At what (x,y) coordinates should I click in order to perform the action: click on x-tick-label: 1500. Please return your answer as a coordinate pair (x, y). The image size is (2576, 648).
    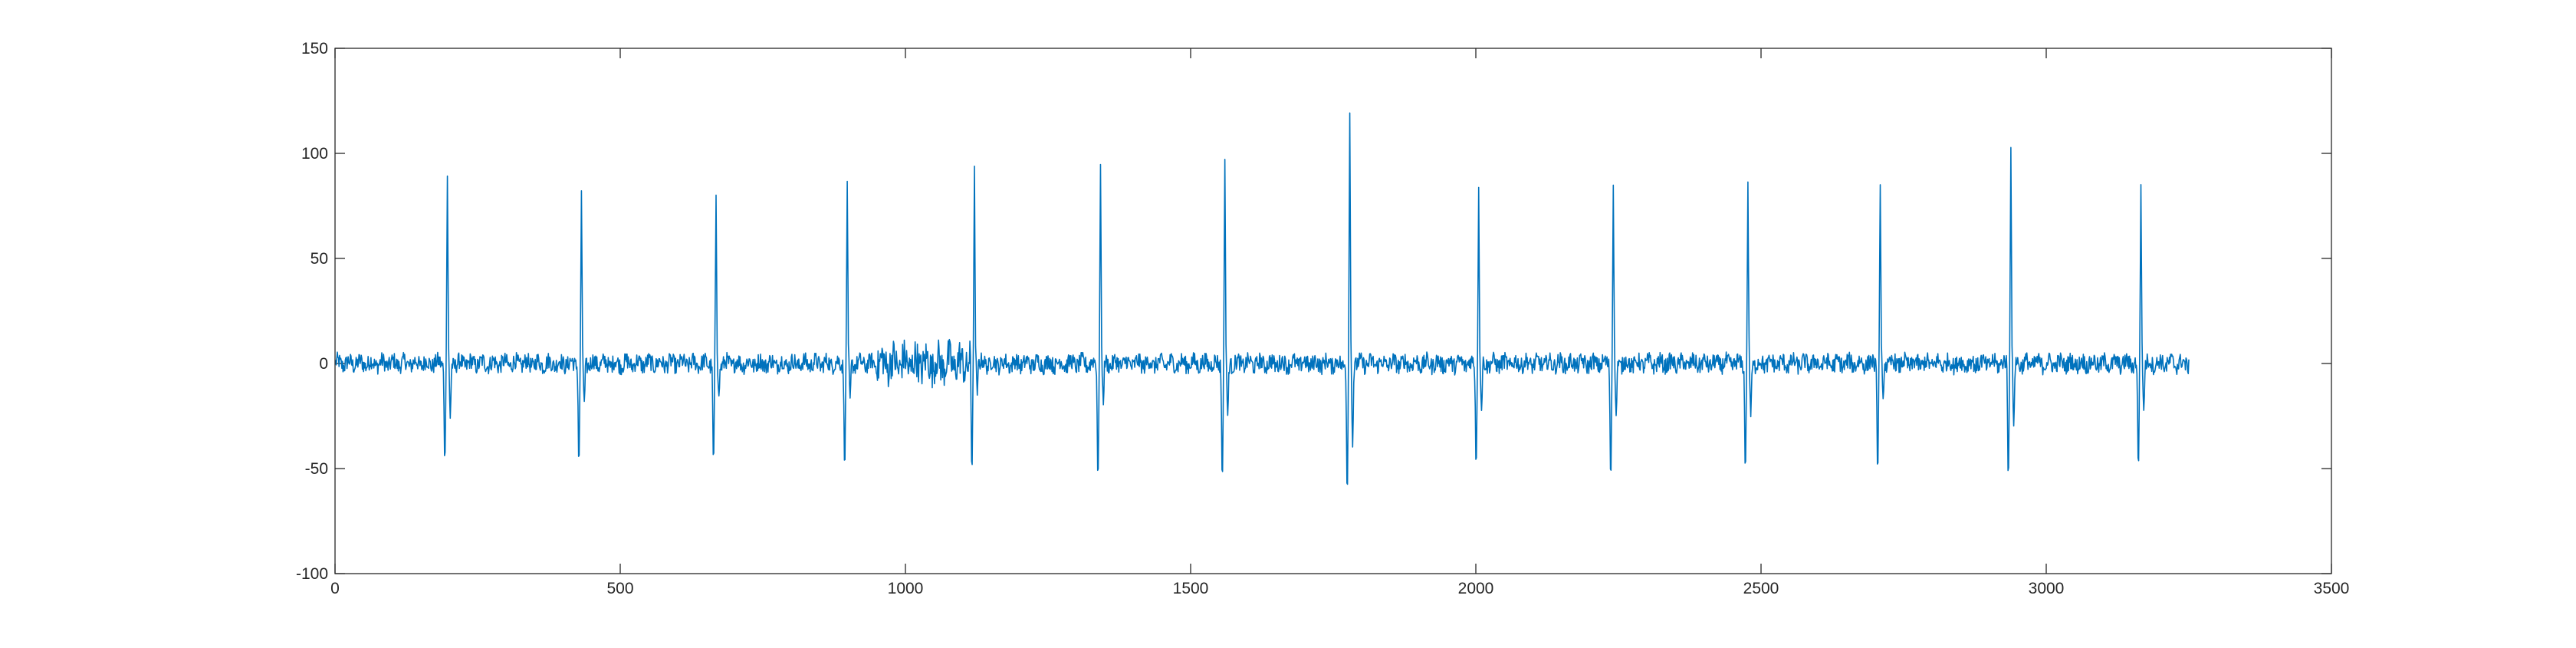
    Looking at the image, I should click on (1191, 588).